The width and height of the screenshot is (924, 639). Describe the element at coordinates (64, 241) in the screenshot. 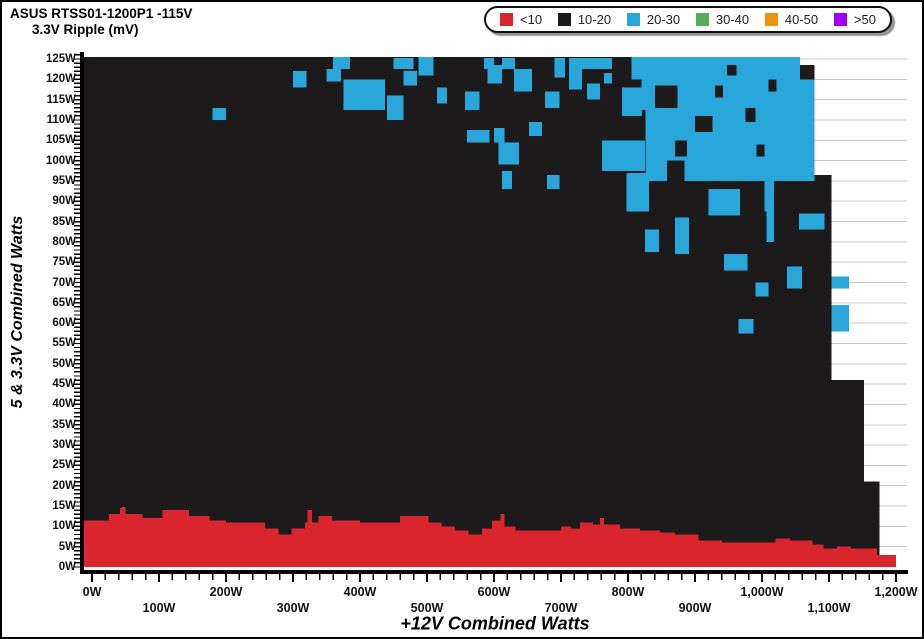

I see `y-tick-label: 80W` at that location.